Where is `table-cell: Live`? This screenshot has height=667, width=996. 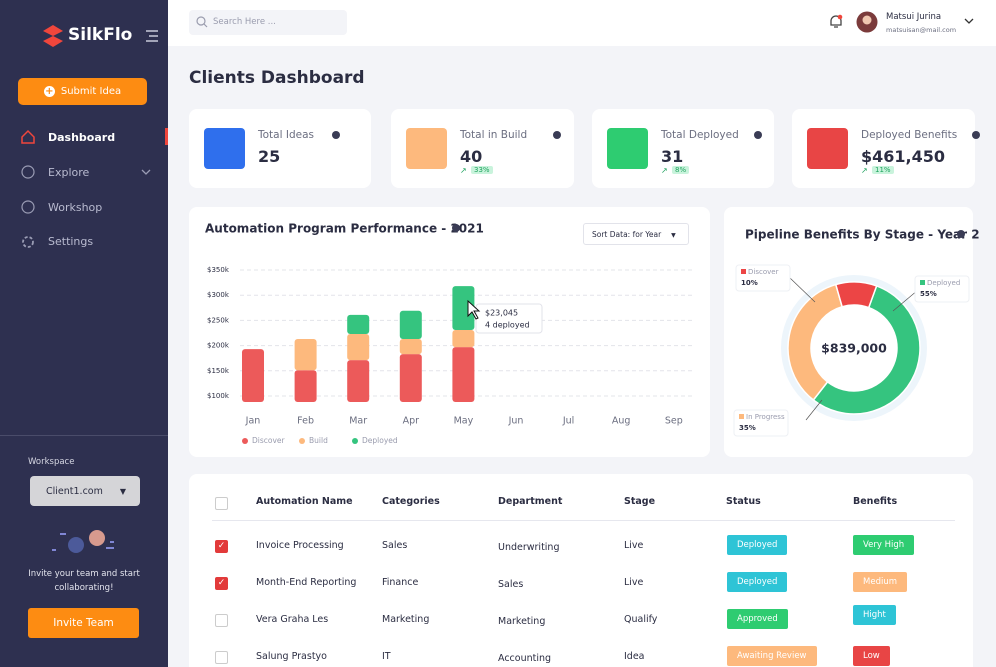
table-cell: Live is located at coordinates (634, 582).